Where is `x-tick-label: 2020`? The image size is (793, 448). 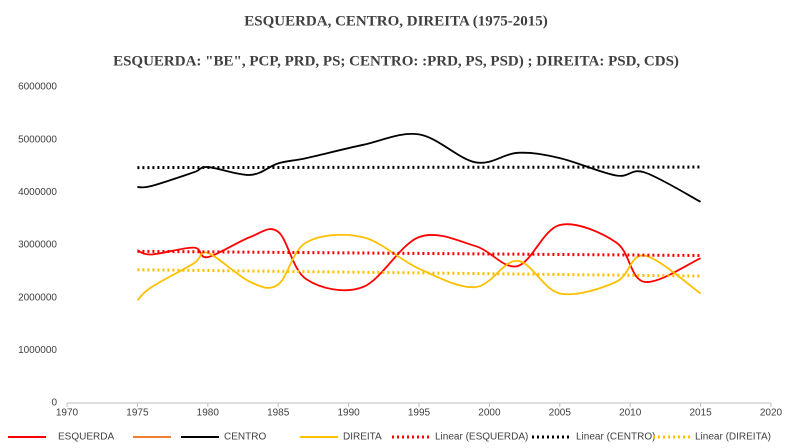
x-tick-label: 2020 is located at coordinates (771, 413).